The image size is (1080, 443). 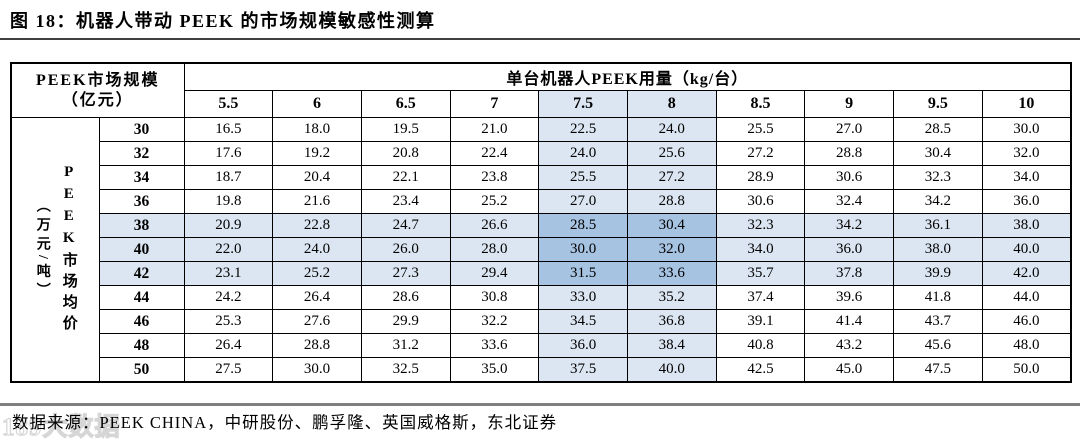 What do you see at coordinates (317, 153) in the screenshot?
I see `data-cell: 19.2` at bounding box center [317, 153].